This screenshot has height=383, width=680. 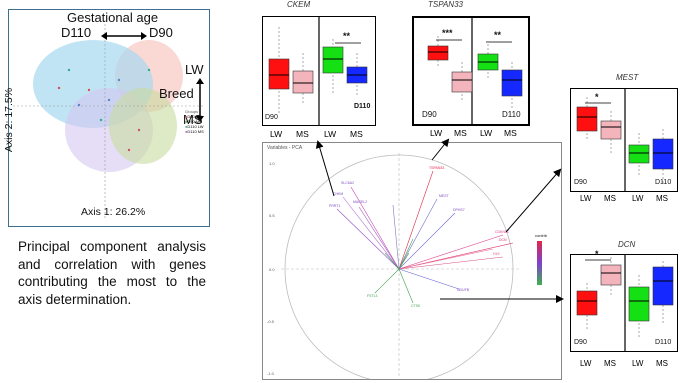 What do you see at coordinates (271, 373) in the screenshot?
I see `svg-text: -1.0` at bounding box center [271, 373].